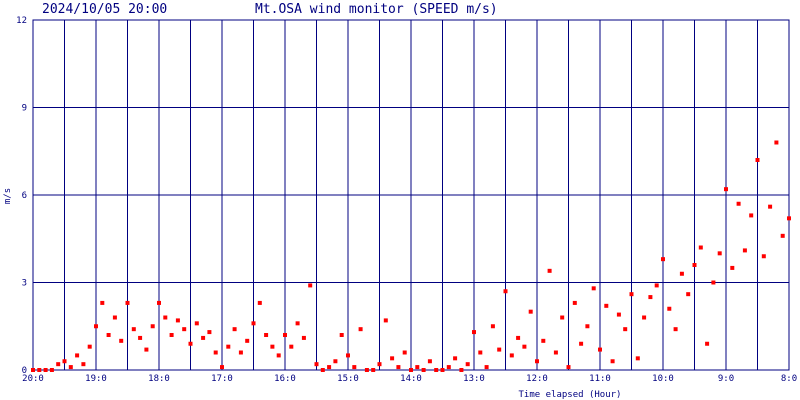 Image resolution: width=800 pixels, height=400 pixels. Describe the element at coordinates (159, 379) in the screenshot. I see `x-tick-label: 18:0` at that location.